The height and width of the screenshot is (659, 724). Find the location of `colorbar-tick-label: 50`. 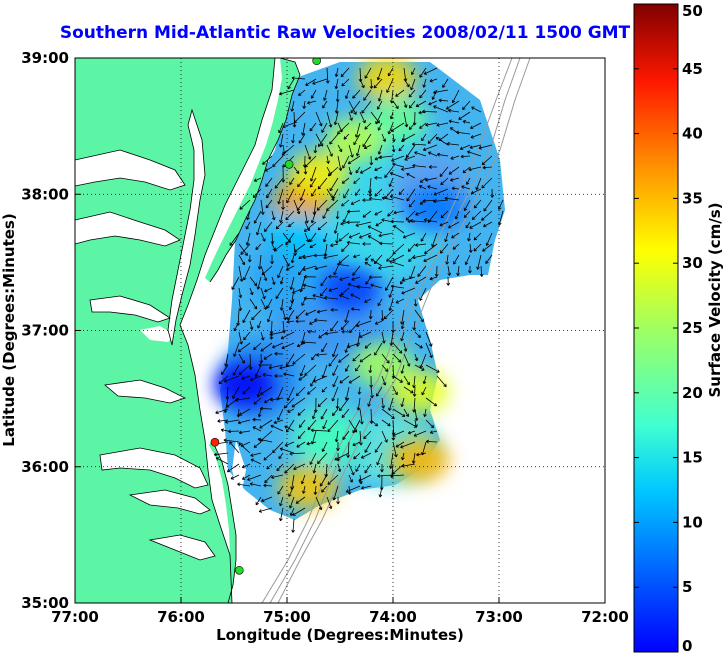

colorbar-tick-label: 50 is located at coordinates (692, 11).